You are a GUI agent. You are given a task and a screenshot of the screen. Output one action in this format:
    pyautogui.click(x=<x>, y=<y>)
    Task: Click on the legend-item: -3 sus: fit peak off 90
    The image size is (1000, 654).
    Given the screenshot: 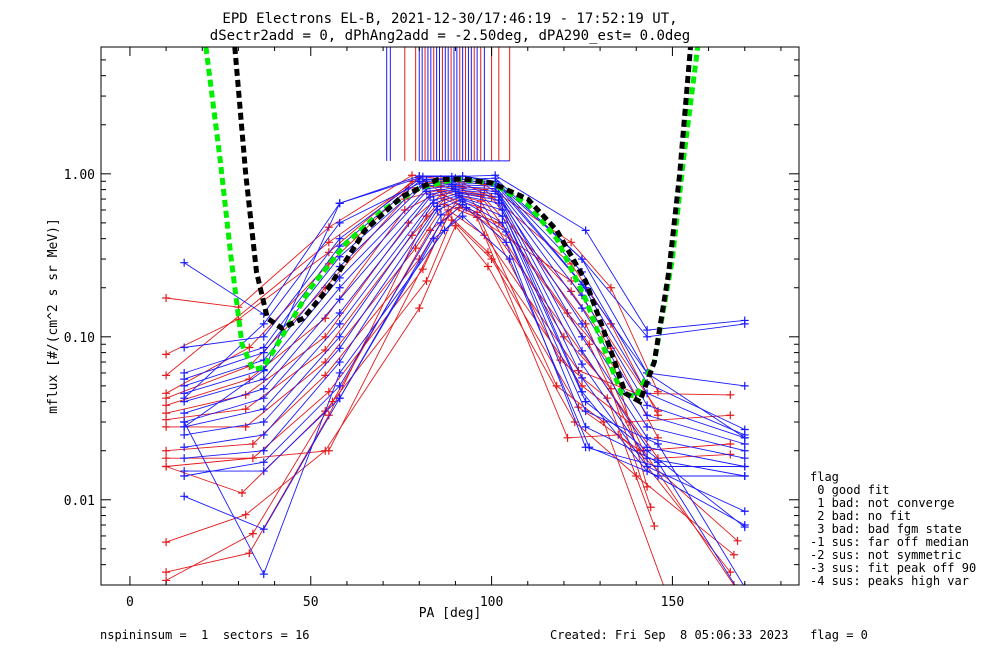 What is the action you would take?
    pyautogui.click(x=893, y=568)
    